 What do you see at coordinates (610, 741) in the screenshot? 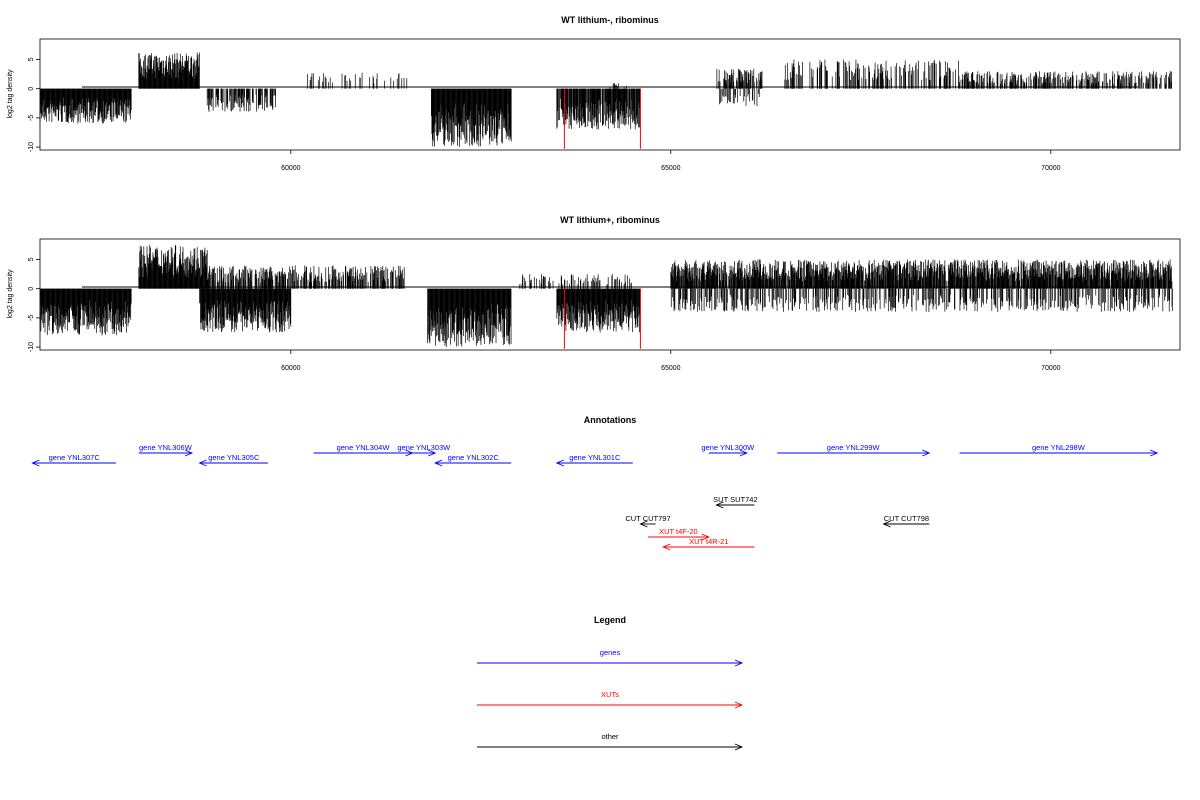
I see `legend-item: other` at bounding box center [610, 741].